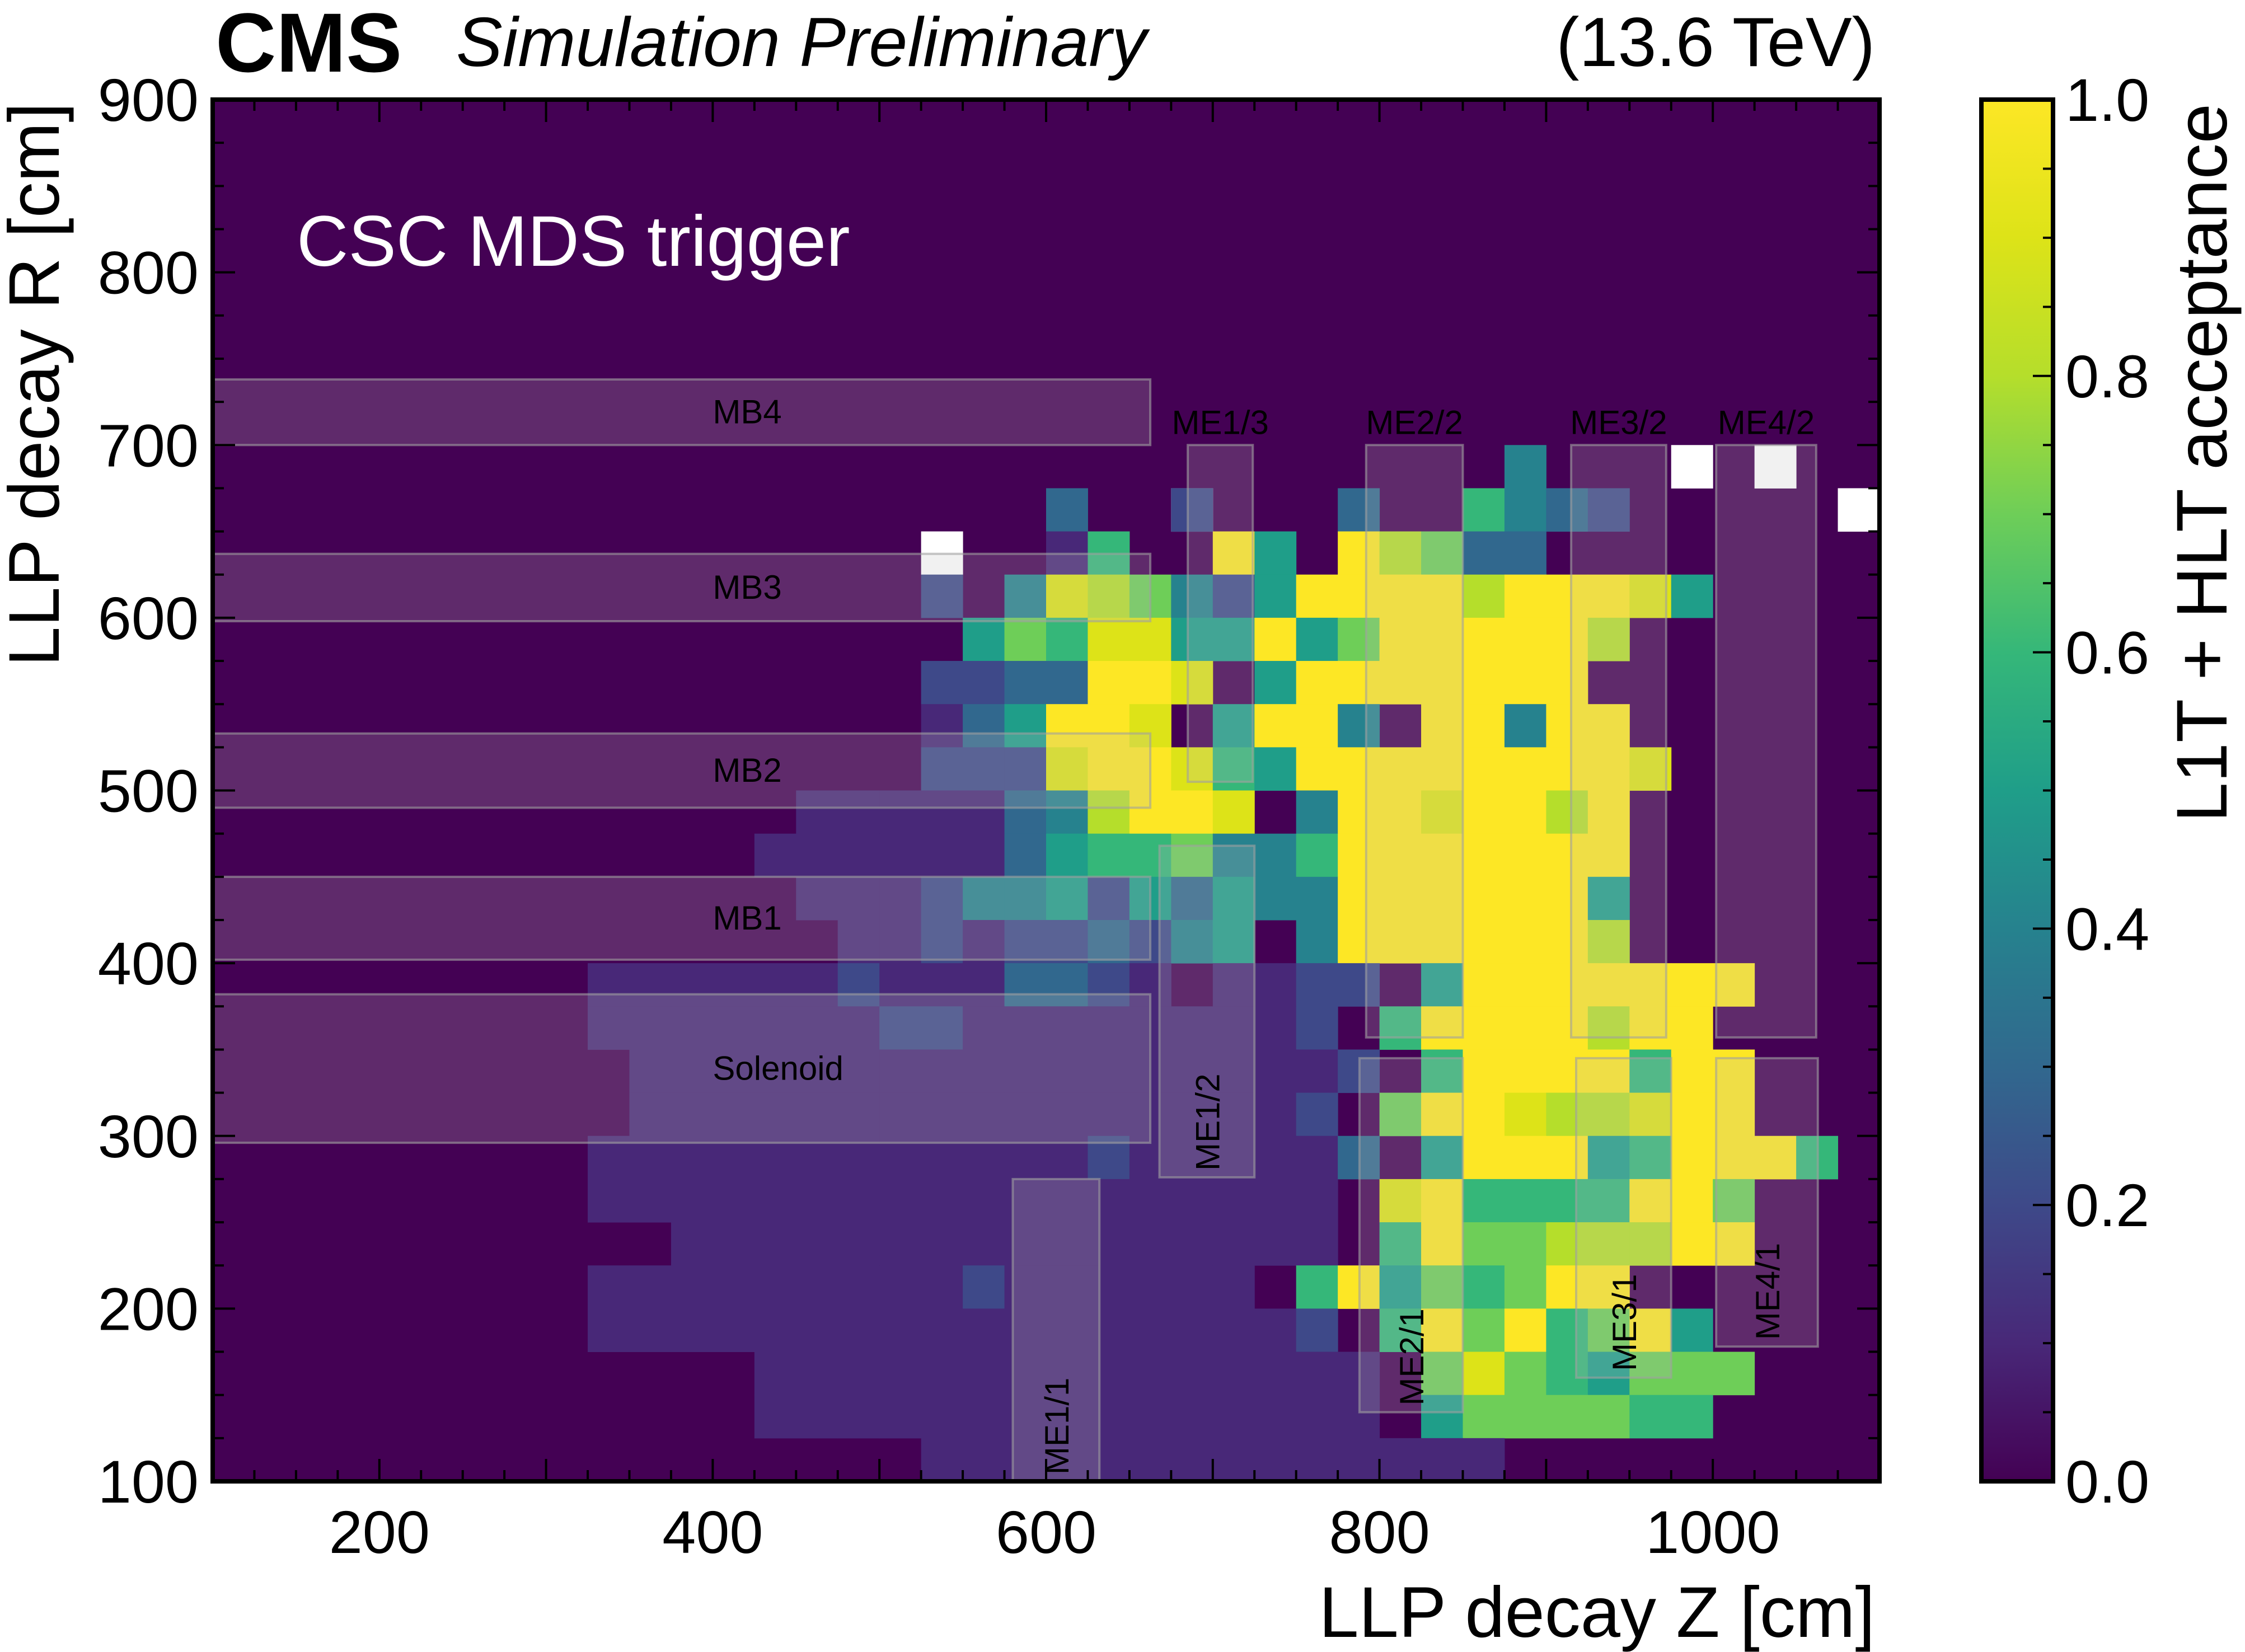 This screenshot has width=2245, height=1652. I want to click on x-tick-label: 400, so click(712, 1532).